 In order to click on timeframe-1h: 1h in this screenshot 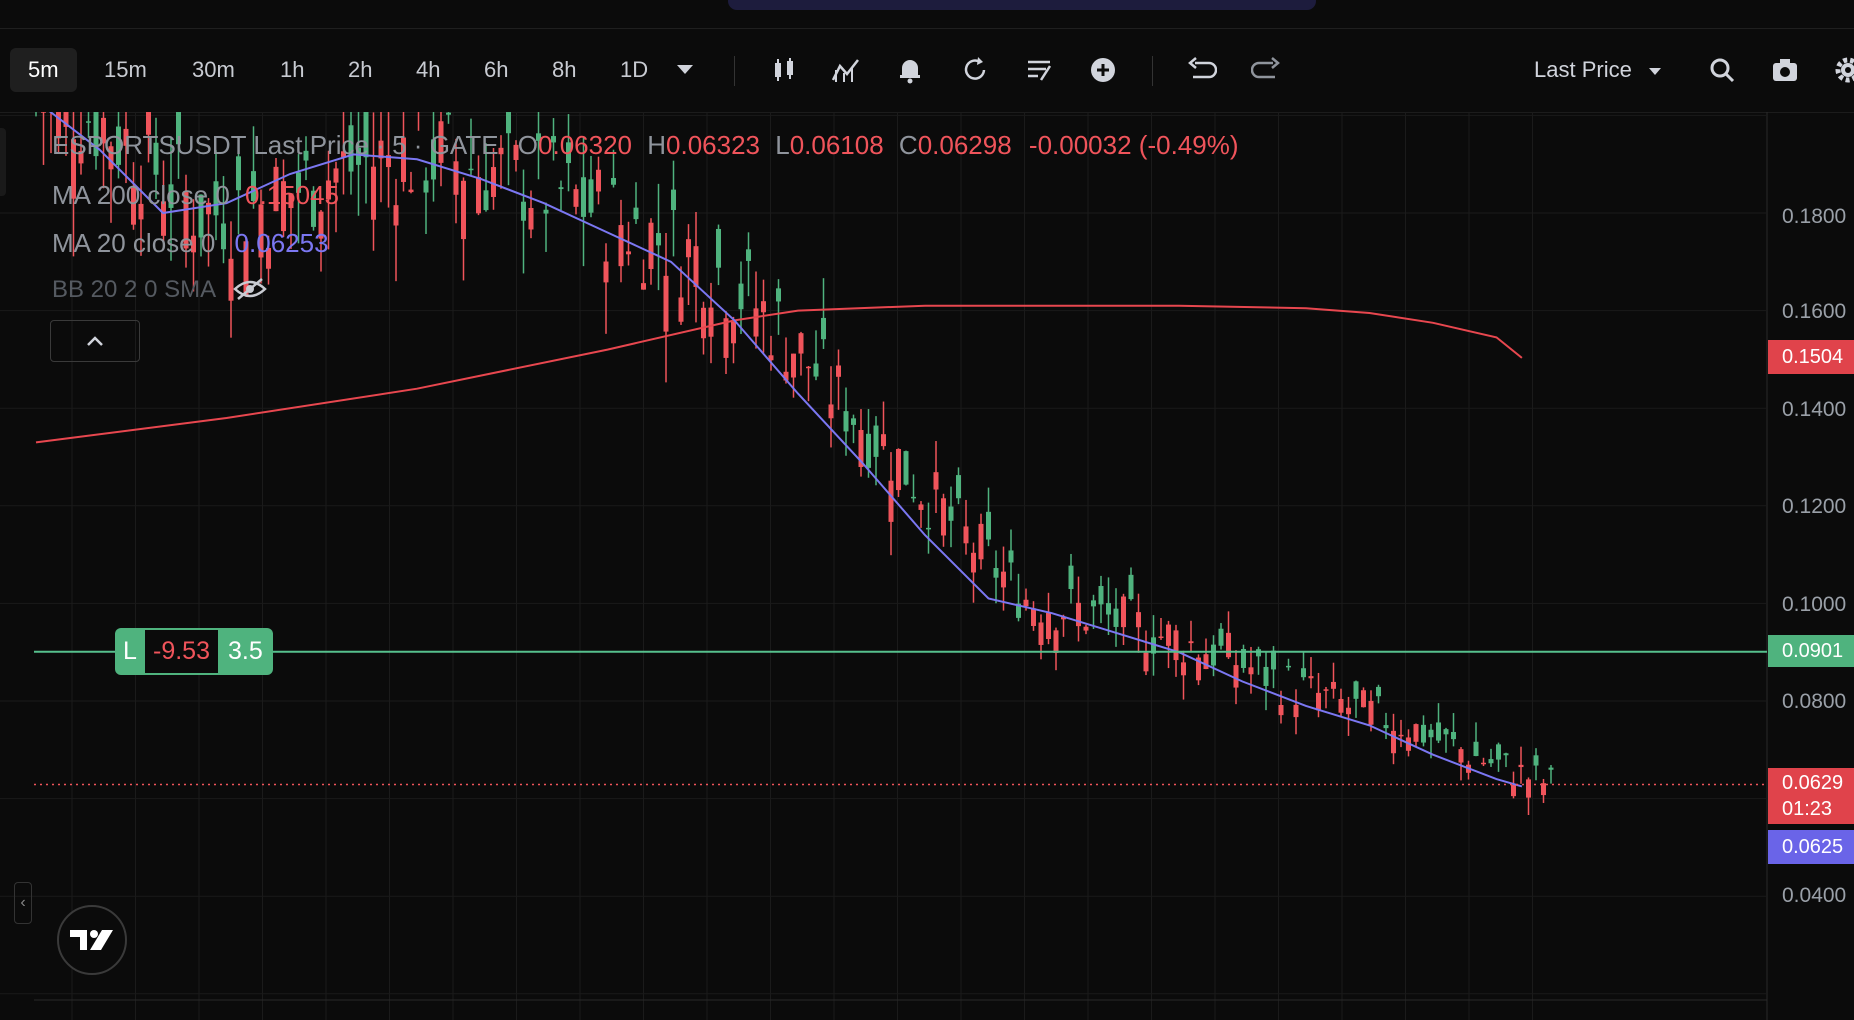, I will do `click(292, 69)`.